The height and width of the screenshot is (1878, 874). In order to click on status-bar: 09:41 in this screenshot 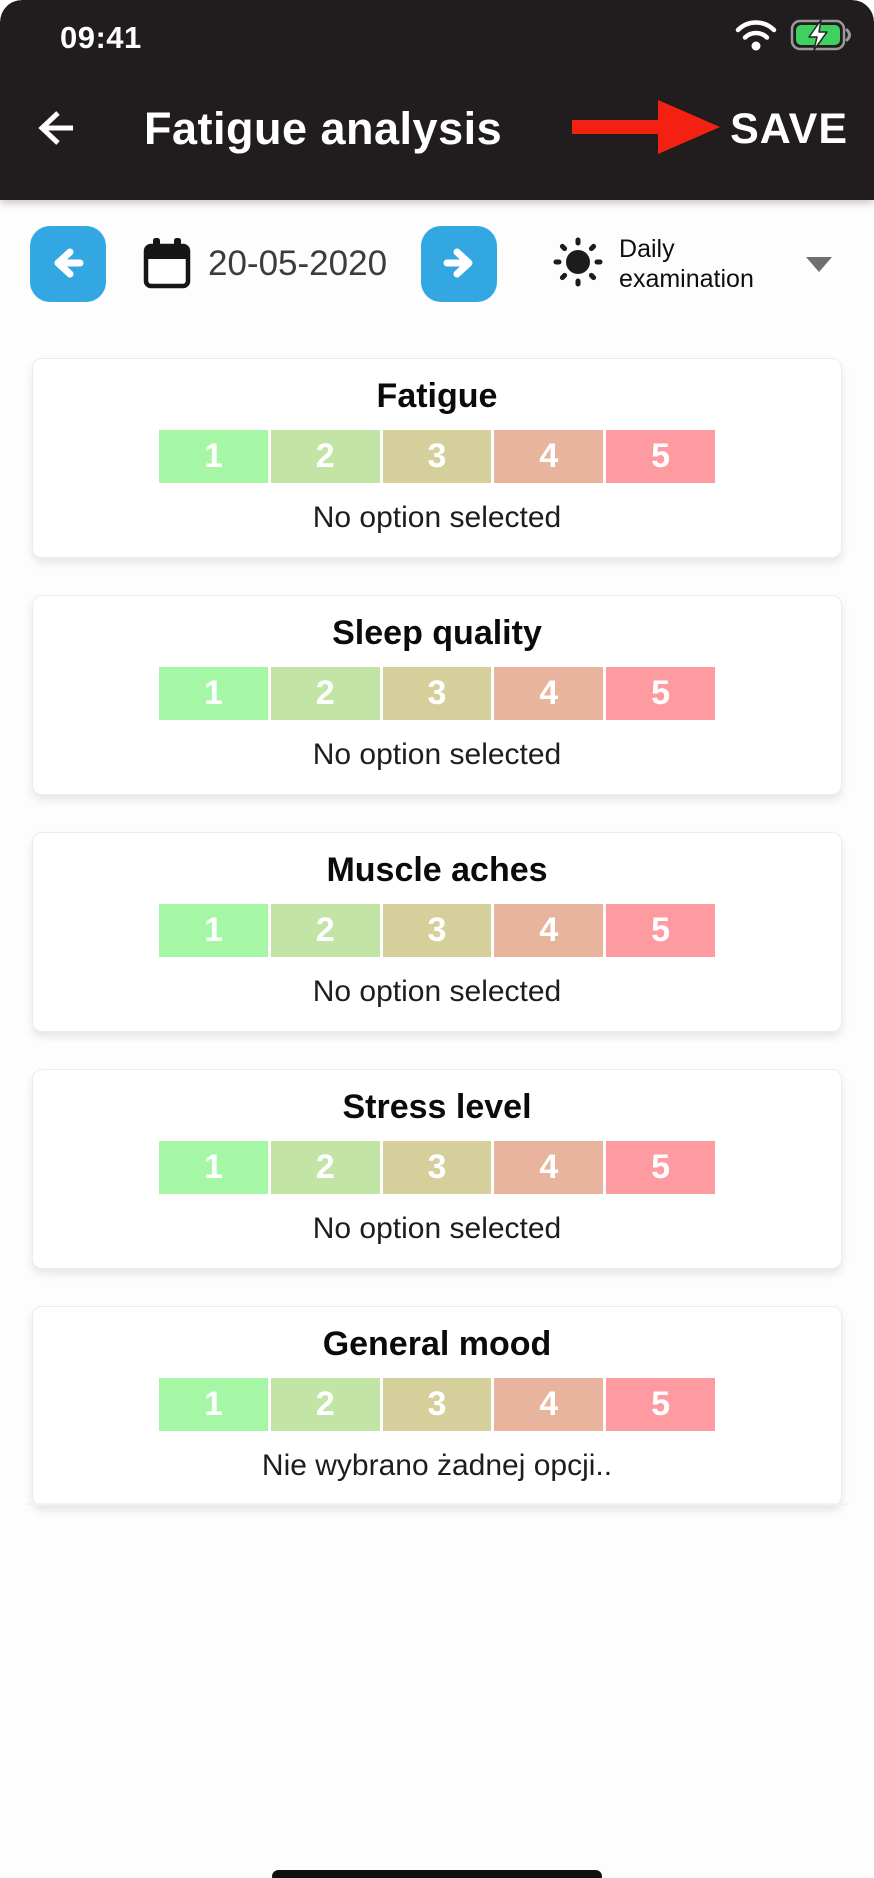, I will do `click(437, 28)`.